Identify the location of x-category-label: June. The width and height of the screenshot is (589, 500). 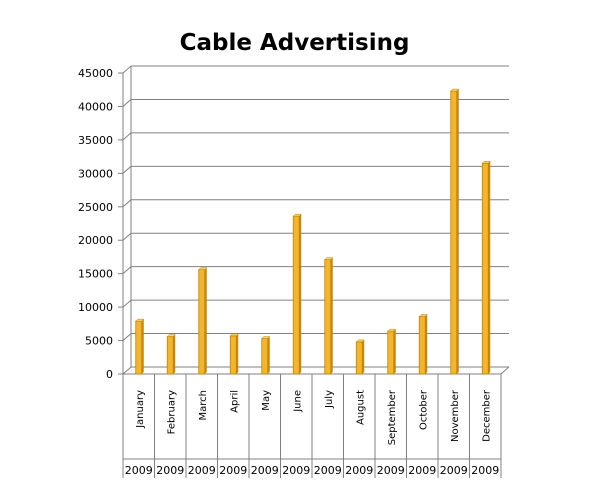
(297, 401).